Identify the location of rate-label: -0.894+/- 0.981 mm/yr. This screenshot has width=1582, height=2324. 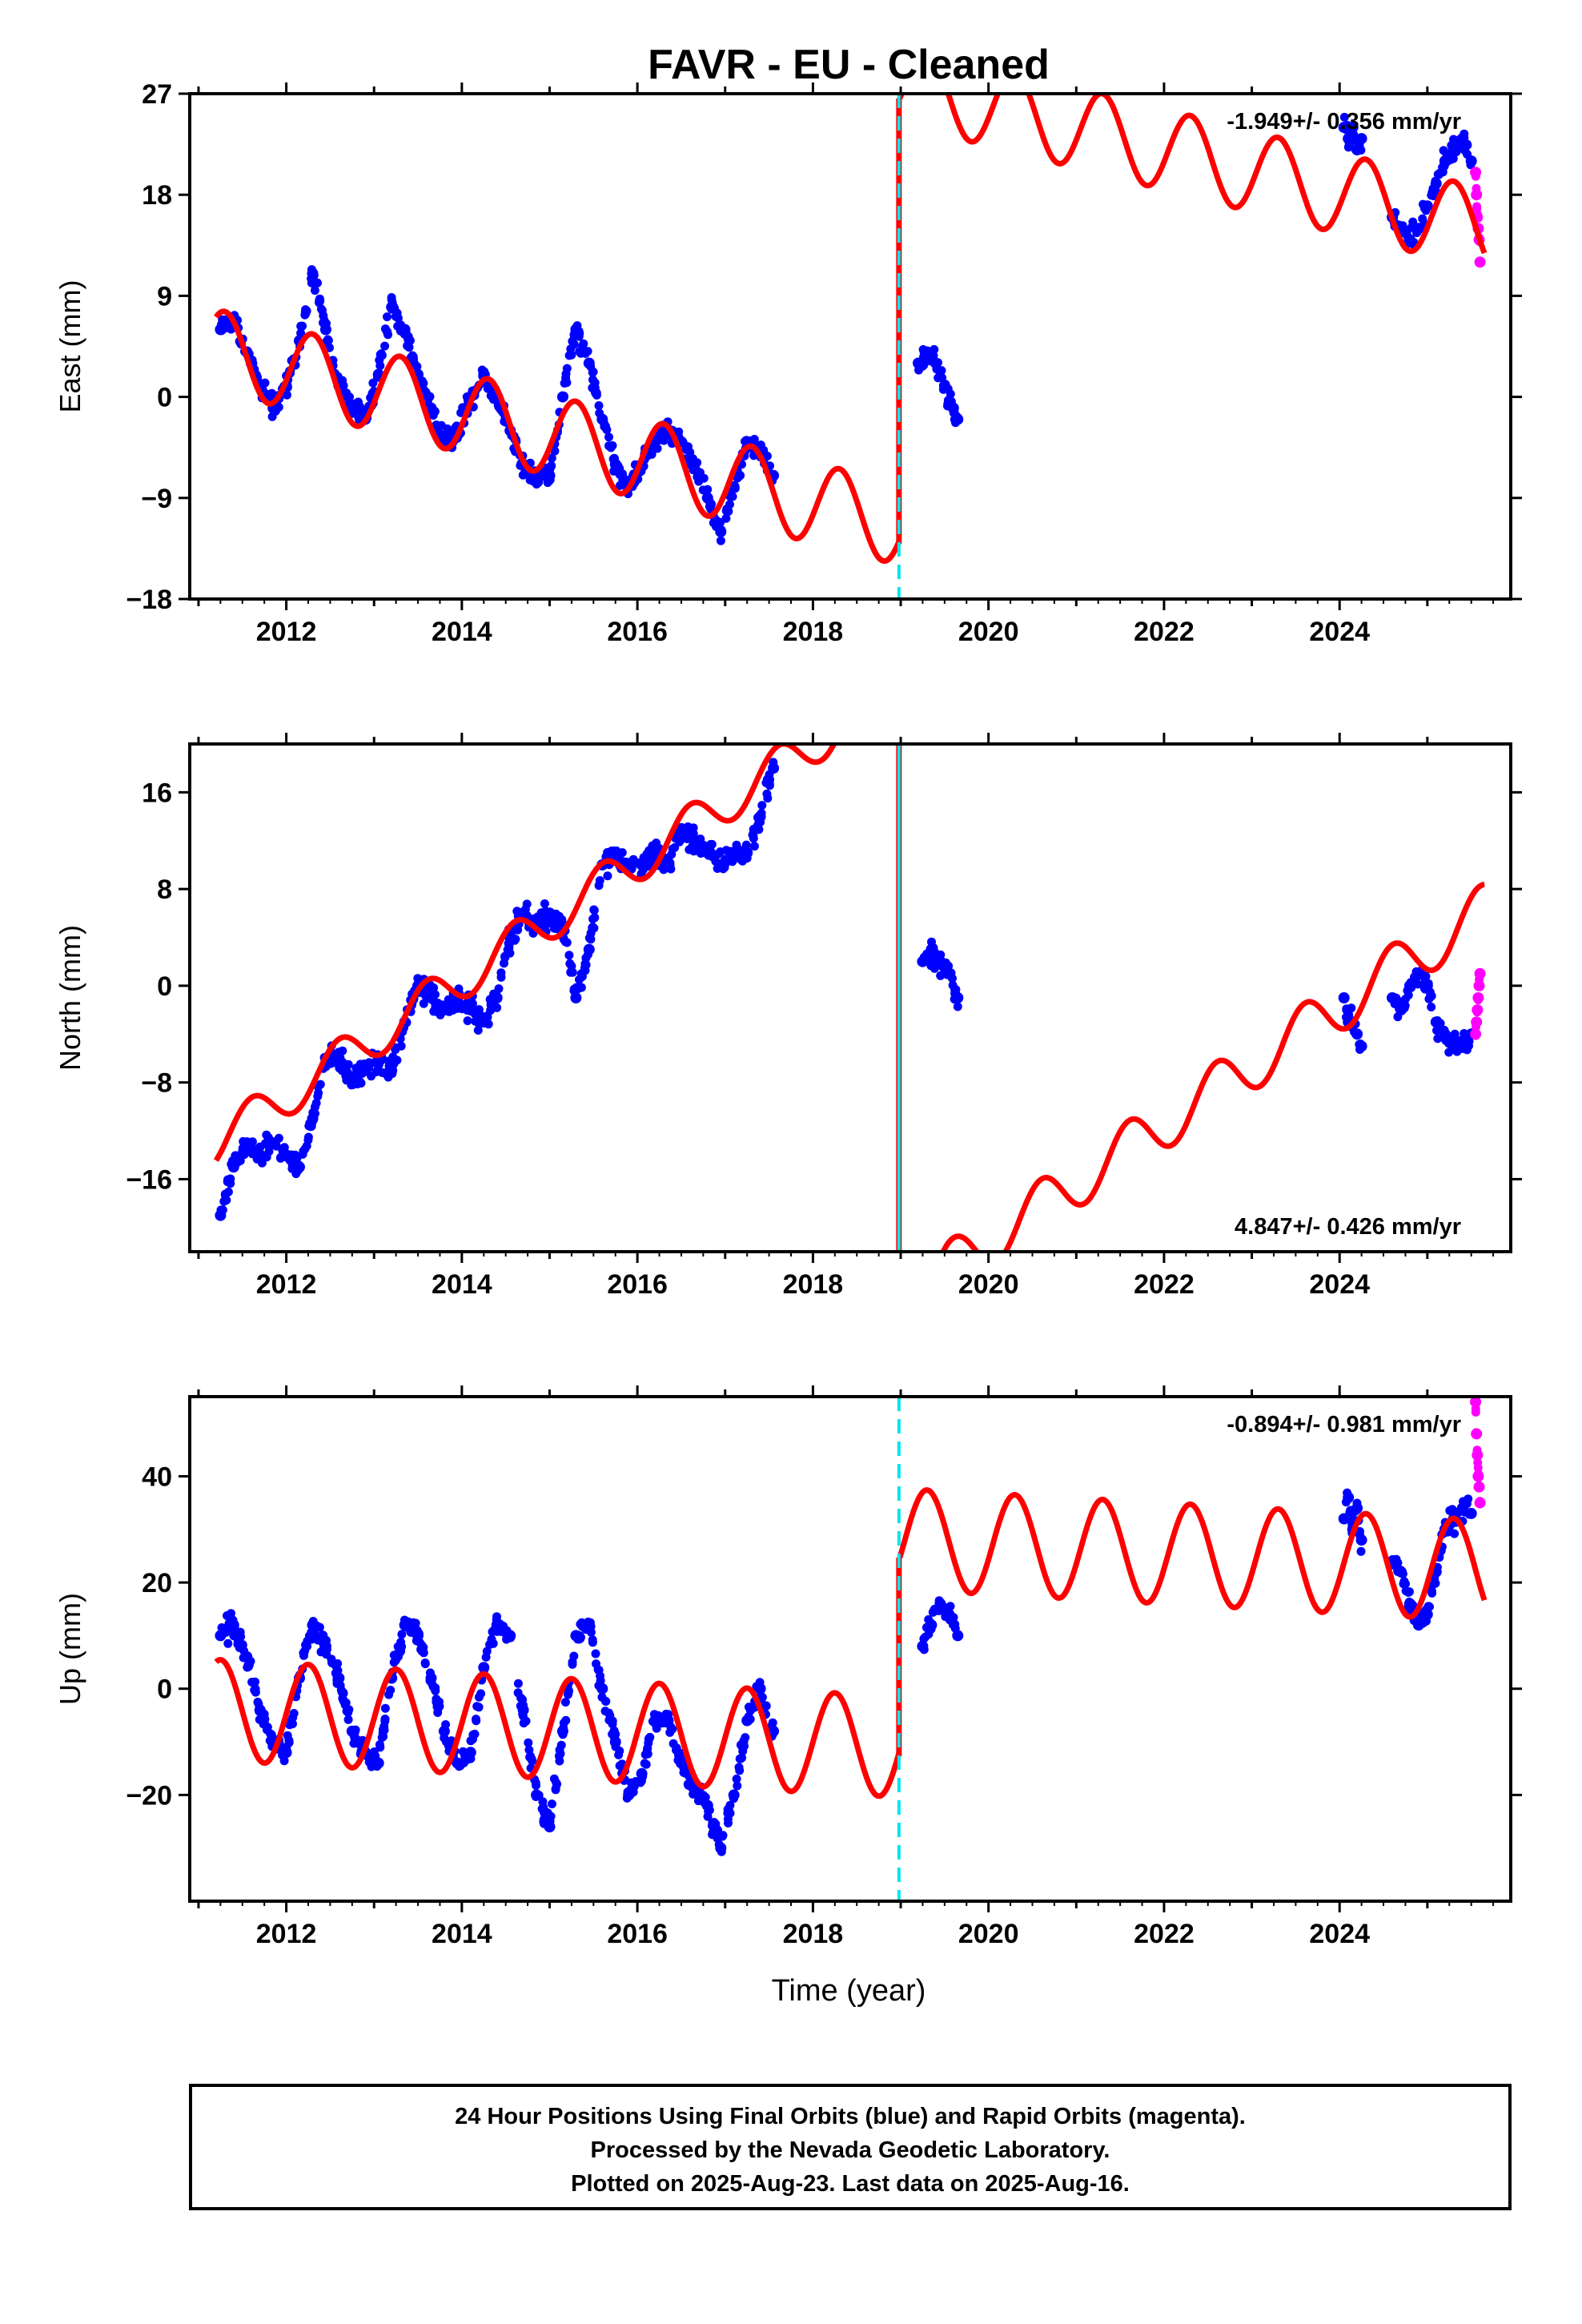
(1344, 1424).